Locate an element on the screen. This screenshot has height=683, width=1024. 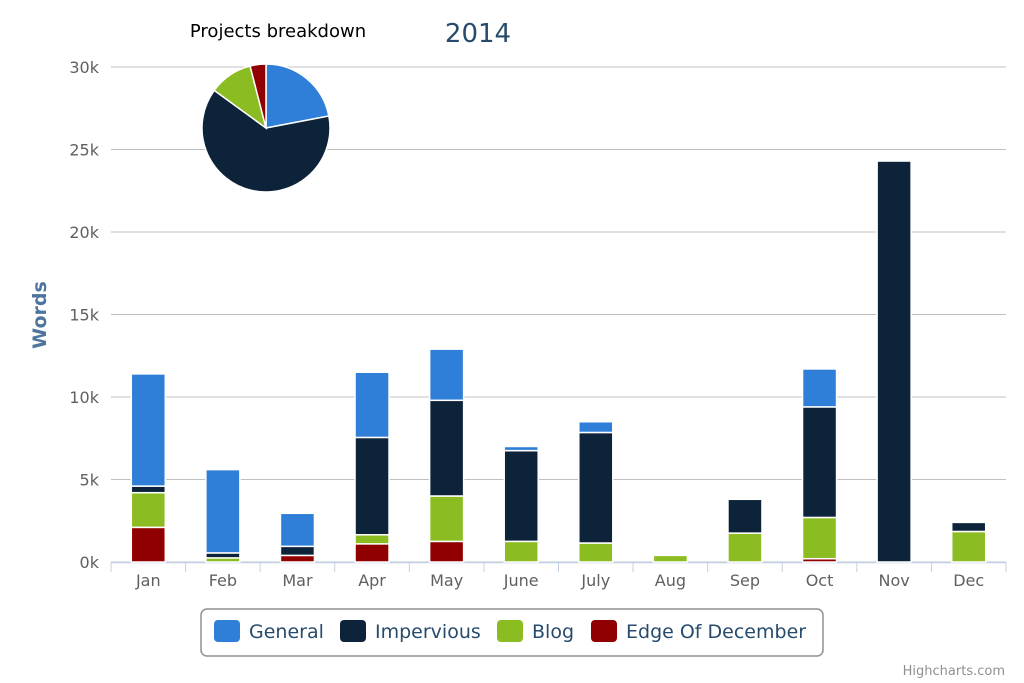
x-tick-label: July is located at coordinates (595, 580).